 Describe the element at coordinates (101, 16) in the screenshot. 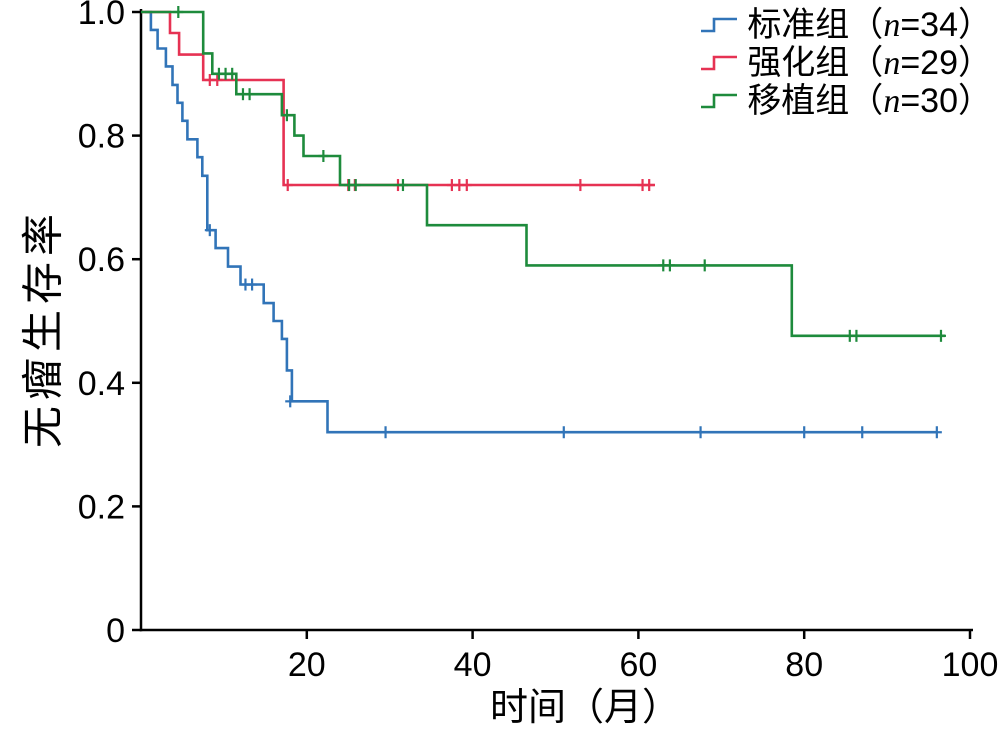

I see `y-tick-label: 1.0` at that location.